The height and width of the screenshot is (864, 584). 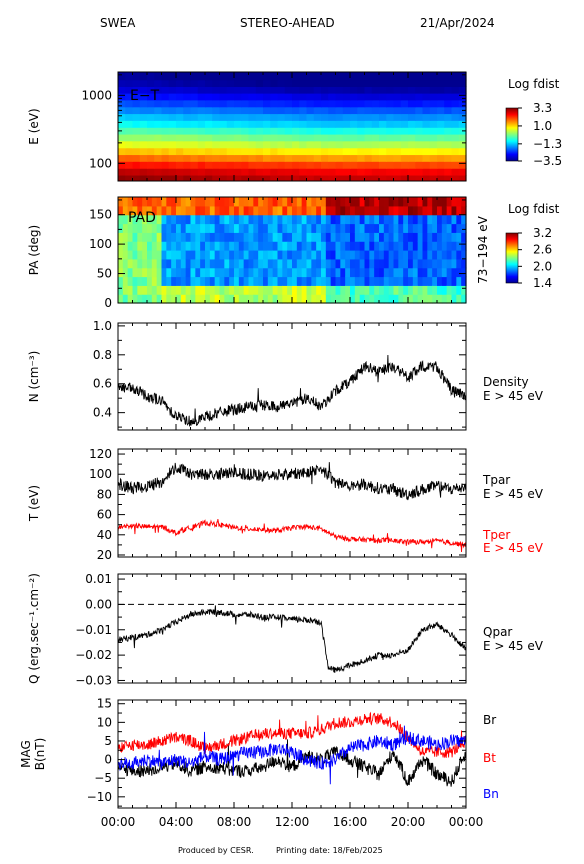 What do you see at coordinates (100, 474) in the screenshot?
I see `y-tick-label: 100` at bounding box center [100, 474].